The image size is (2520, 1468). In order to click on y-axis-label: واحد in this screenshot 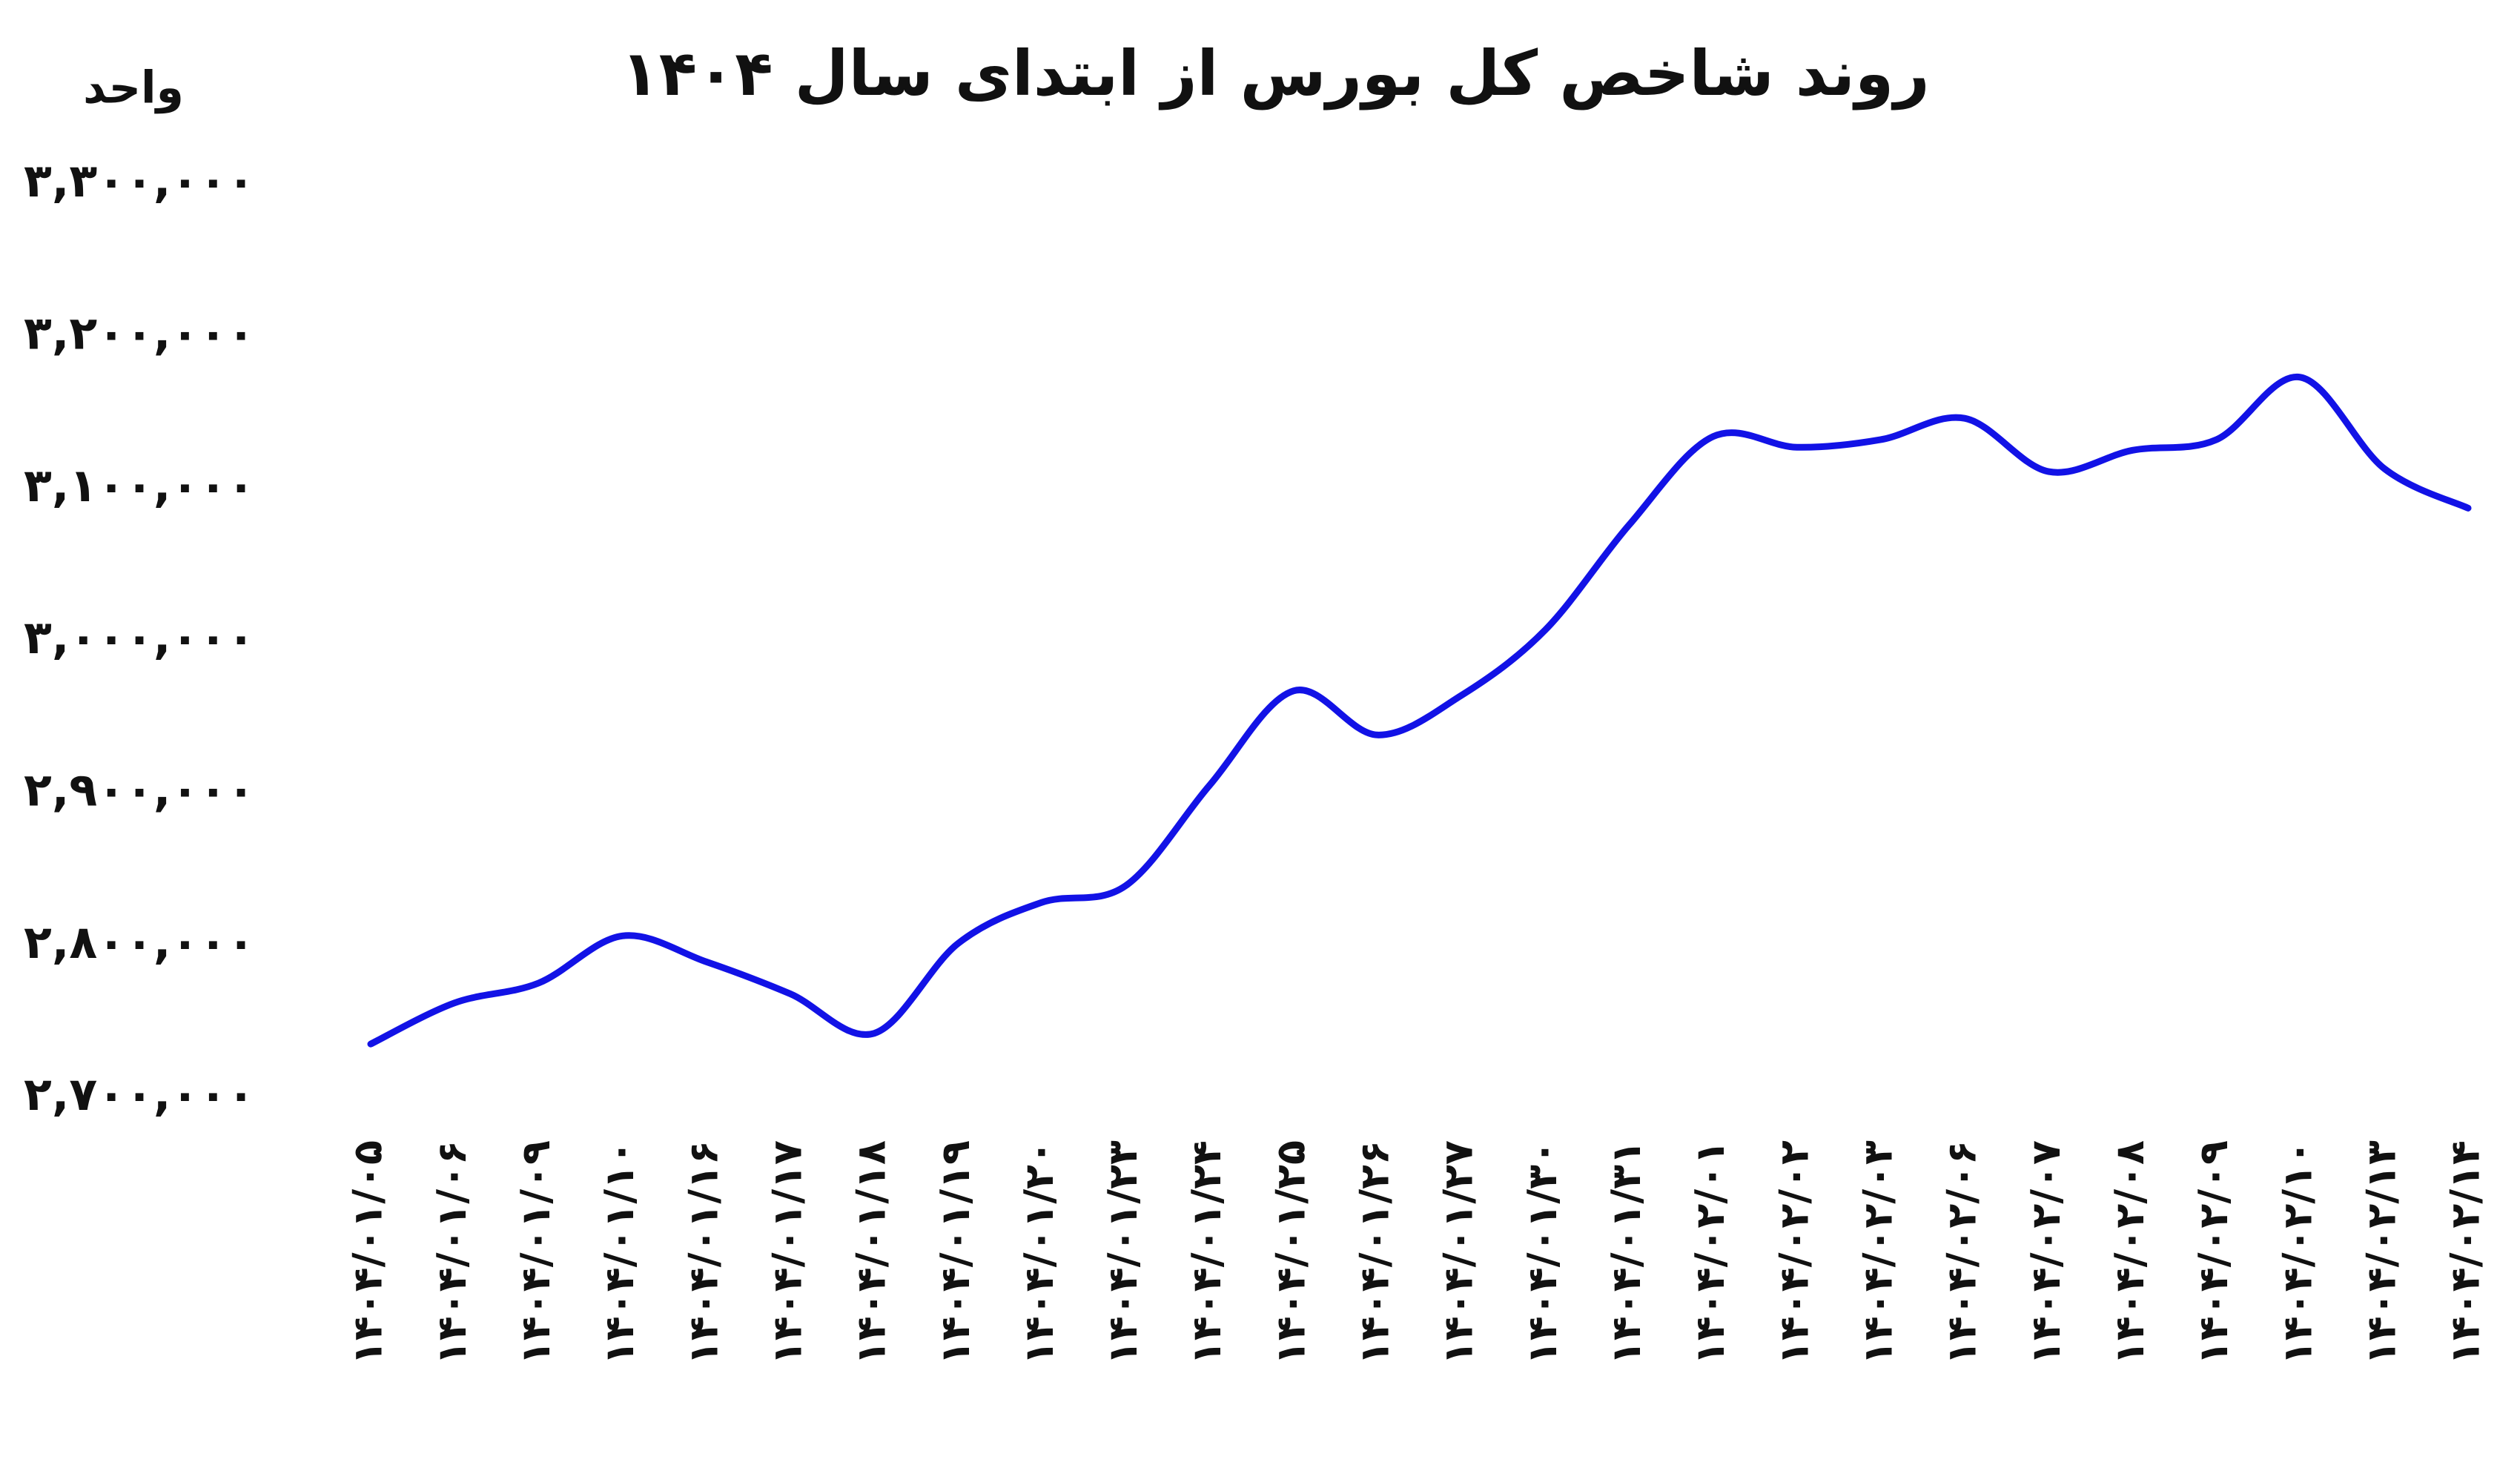, I will do `click(133, 88)`.